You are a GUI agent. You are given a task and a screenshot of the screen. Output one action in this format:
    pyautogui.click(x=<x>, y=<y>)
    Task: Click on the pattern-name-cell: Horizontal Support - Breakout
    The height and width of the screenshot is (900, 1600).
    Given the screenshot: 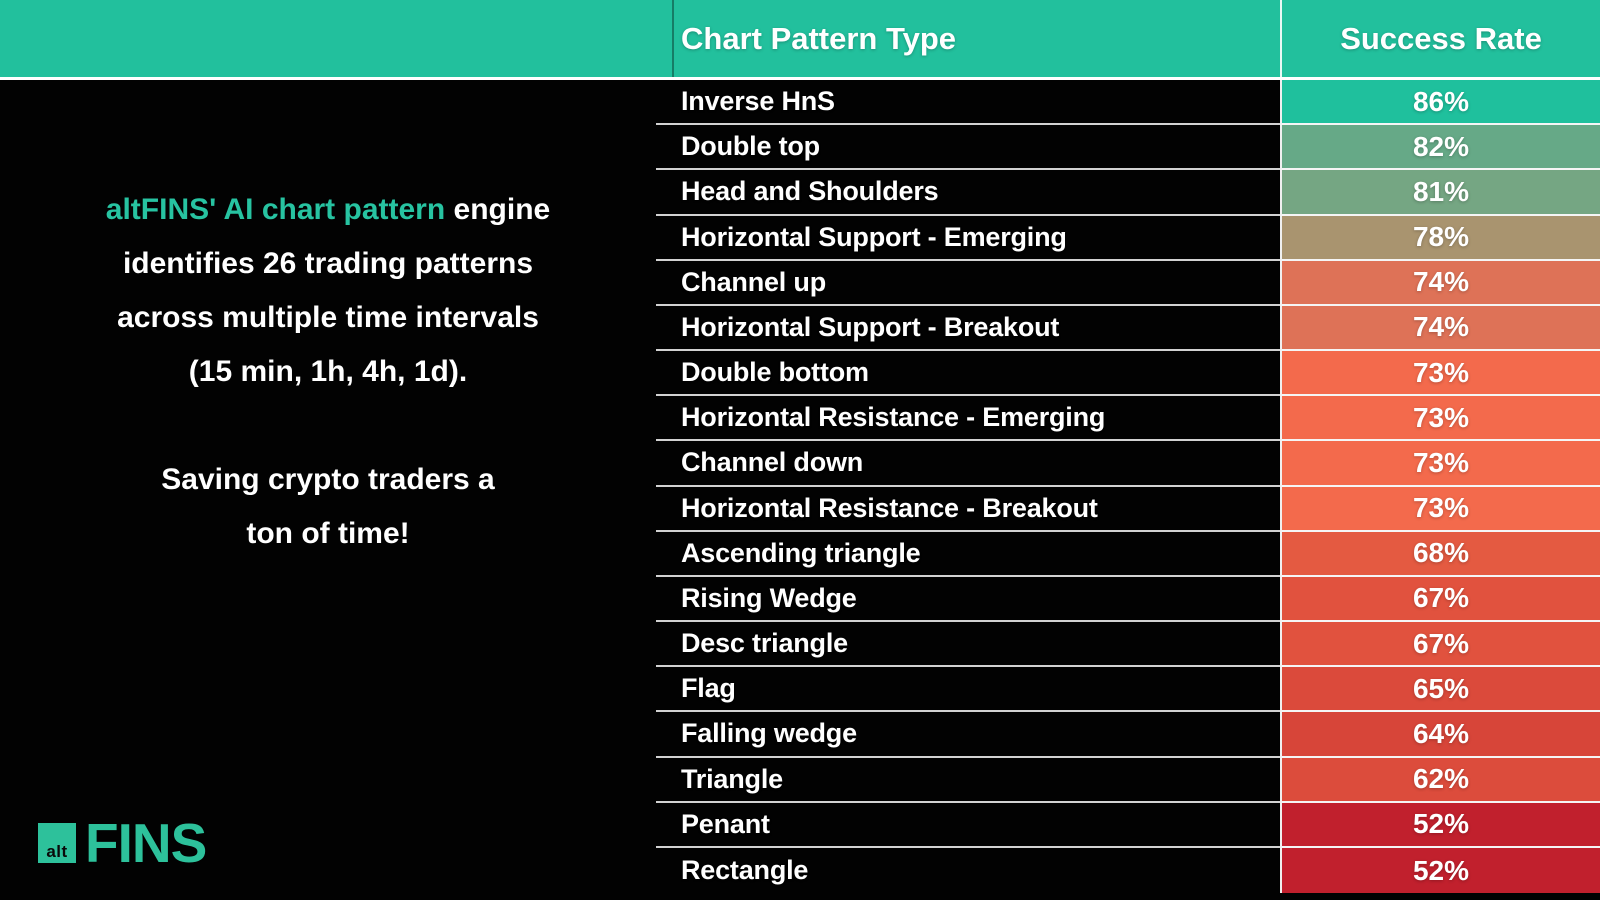 What is the action you would take?
    pyautogui.click(x=968, y=328)
    